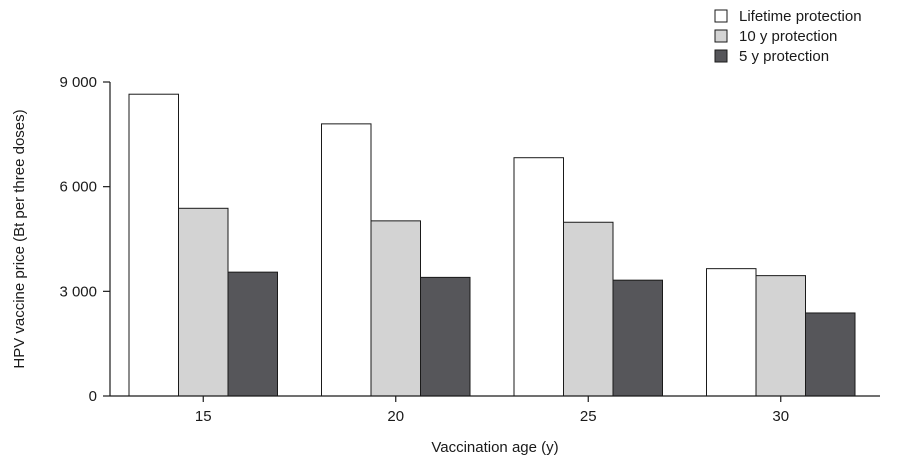  I want to click on y-tick-label: 9 000, so click(78, 82).